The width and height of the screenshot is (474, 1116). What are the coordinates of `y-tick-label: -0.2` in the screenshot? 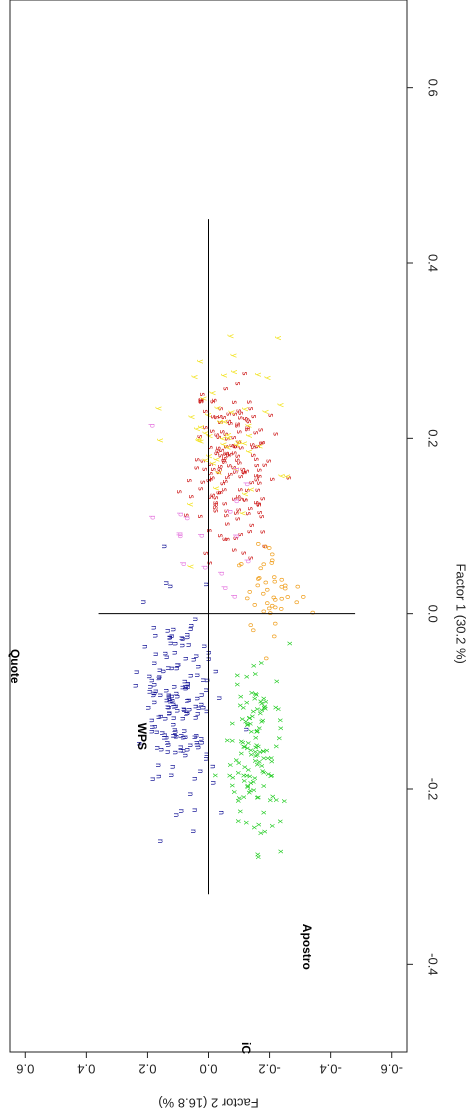 It's located at (269, 1069).